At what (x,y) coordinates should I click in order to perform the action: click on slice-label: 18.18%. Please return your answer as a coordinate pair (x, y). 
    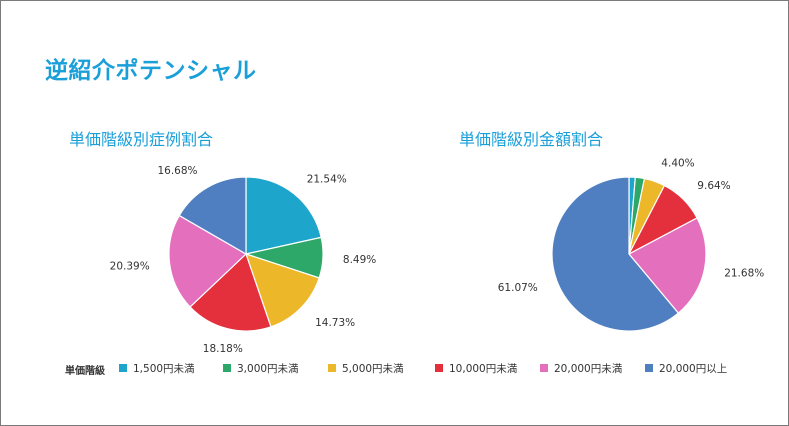
    Looking at the image, I should click on (223, 349).